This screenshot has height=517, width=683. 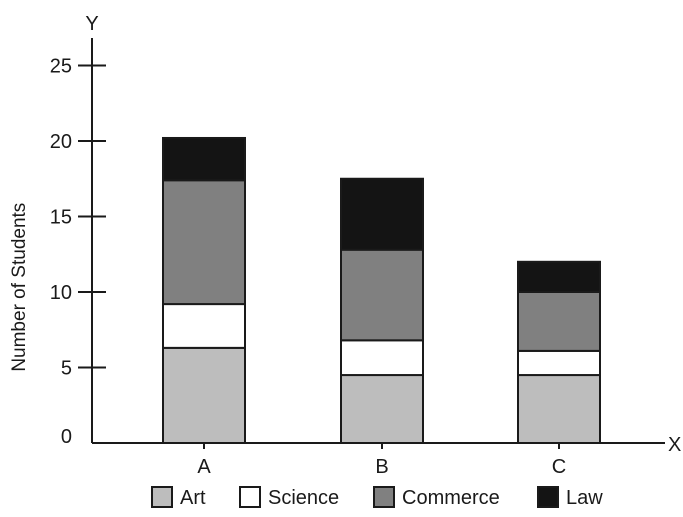 What do you see at coordinates (204, 395) in the screenshot?
I see `bar-art-a` at bounding box center [204, 395].